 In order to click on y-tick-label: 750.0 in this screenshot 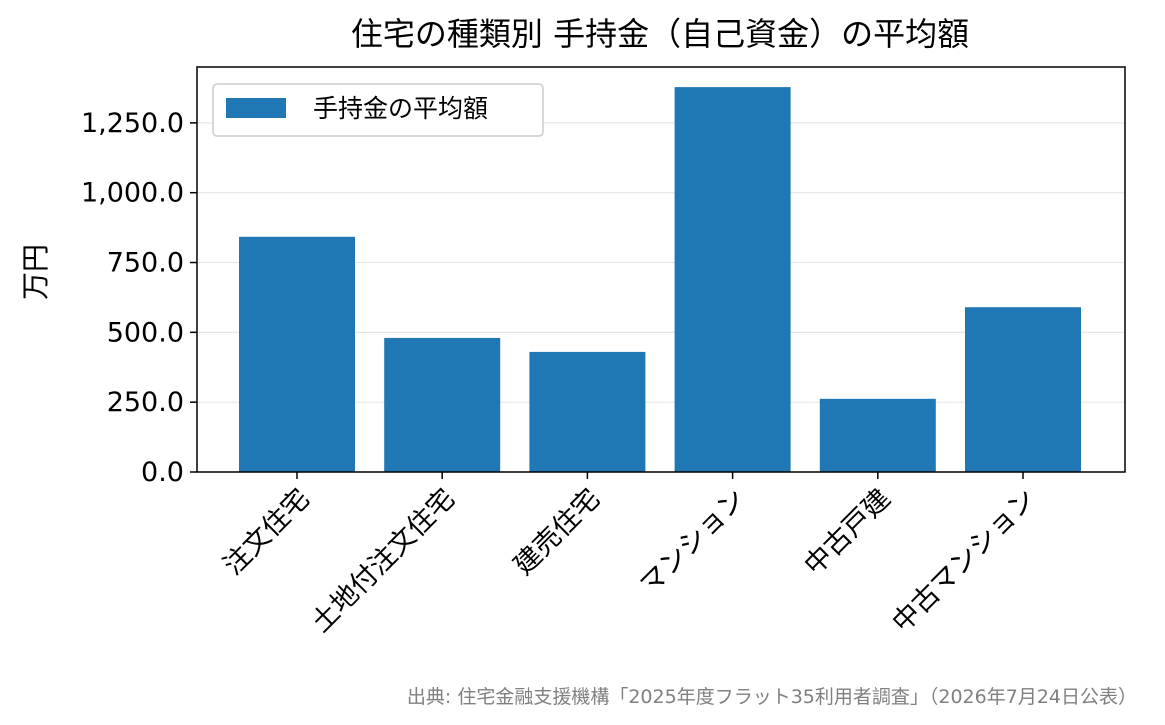, I will do `click(145, 263)`.